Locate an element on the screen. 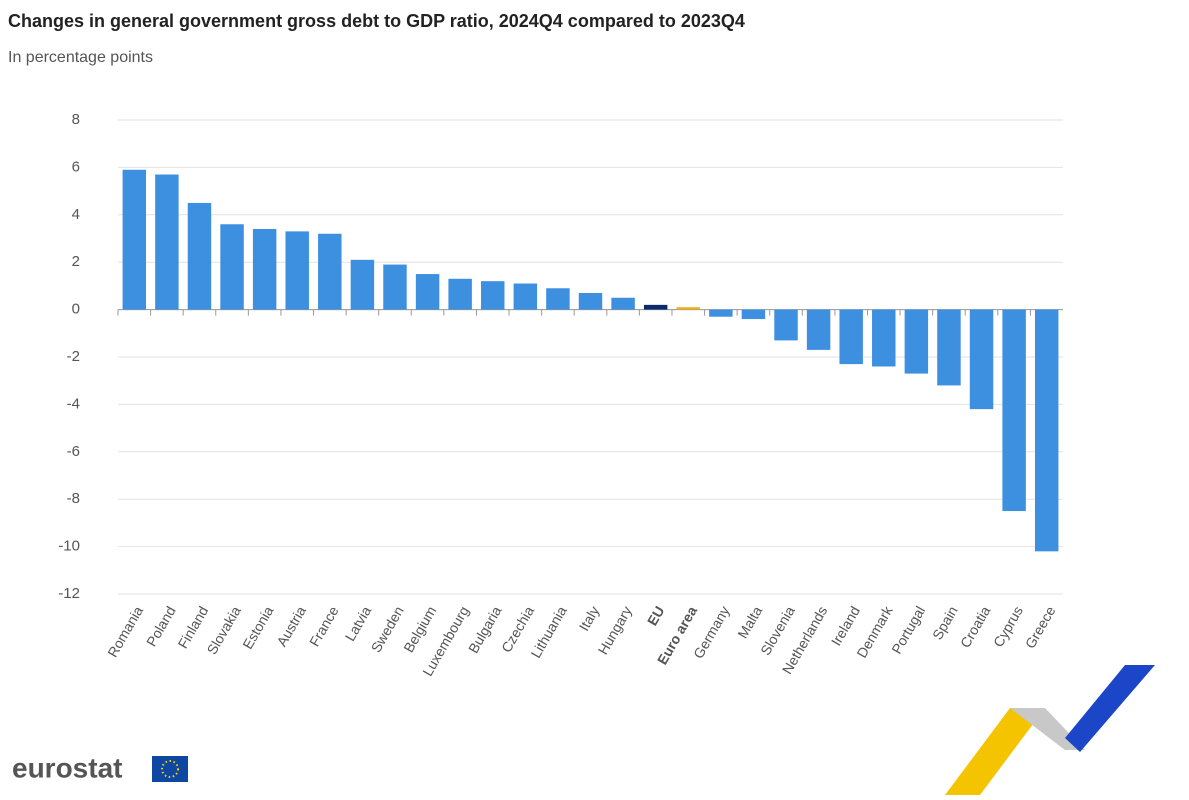 The image size is (1189, 800). swoosh-grey is located at coordinates (1047, 729).